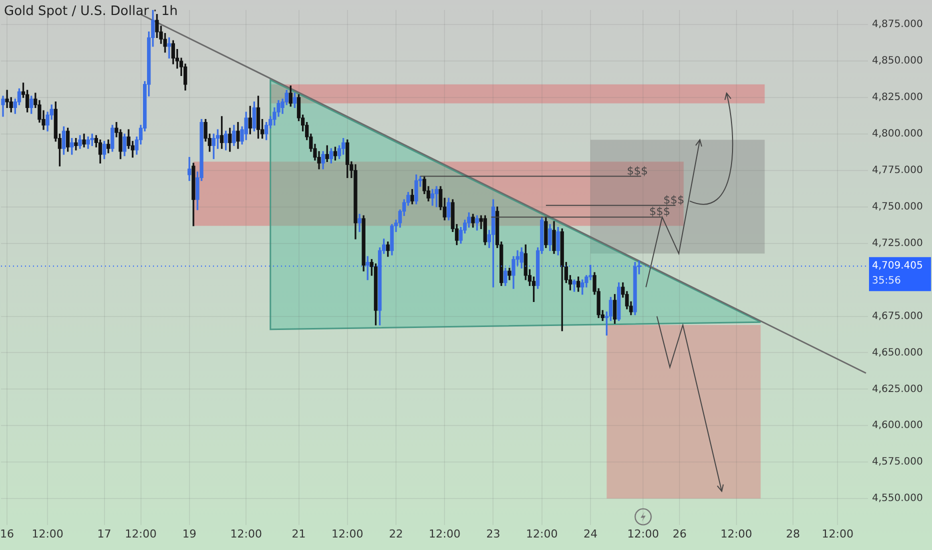 The width and height of the screenshot is (932, 550). What do you see at coordinates (493, 533) in the screenshot?
I see `x-tick-label: 23` at bounding box center [493, 533].